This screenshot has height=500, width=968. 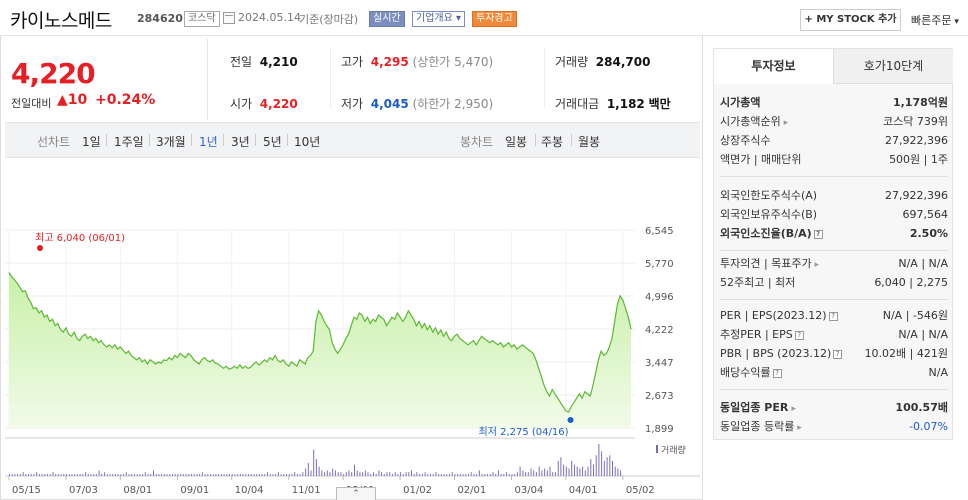 What do you see at coordinates (194, 490) in the screenshot?
I see `x-tick-label: 09/01` at bounding box center [194, 490].